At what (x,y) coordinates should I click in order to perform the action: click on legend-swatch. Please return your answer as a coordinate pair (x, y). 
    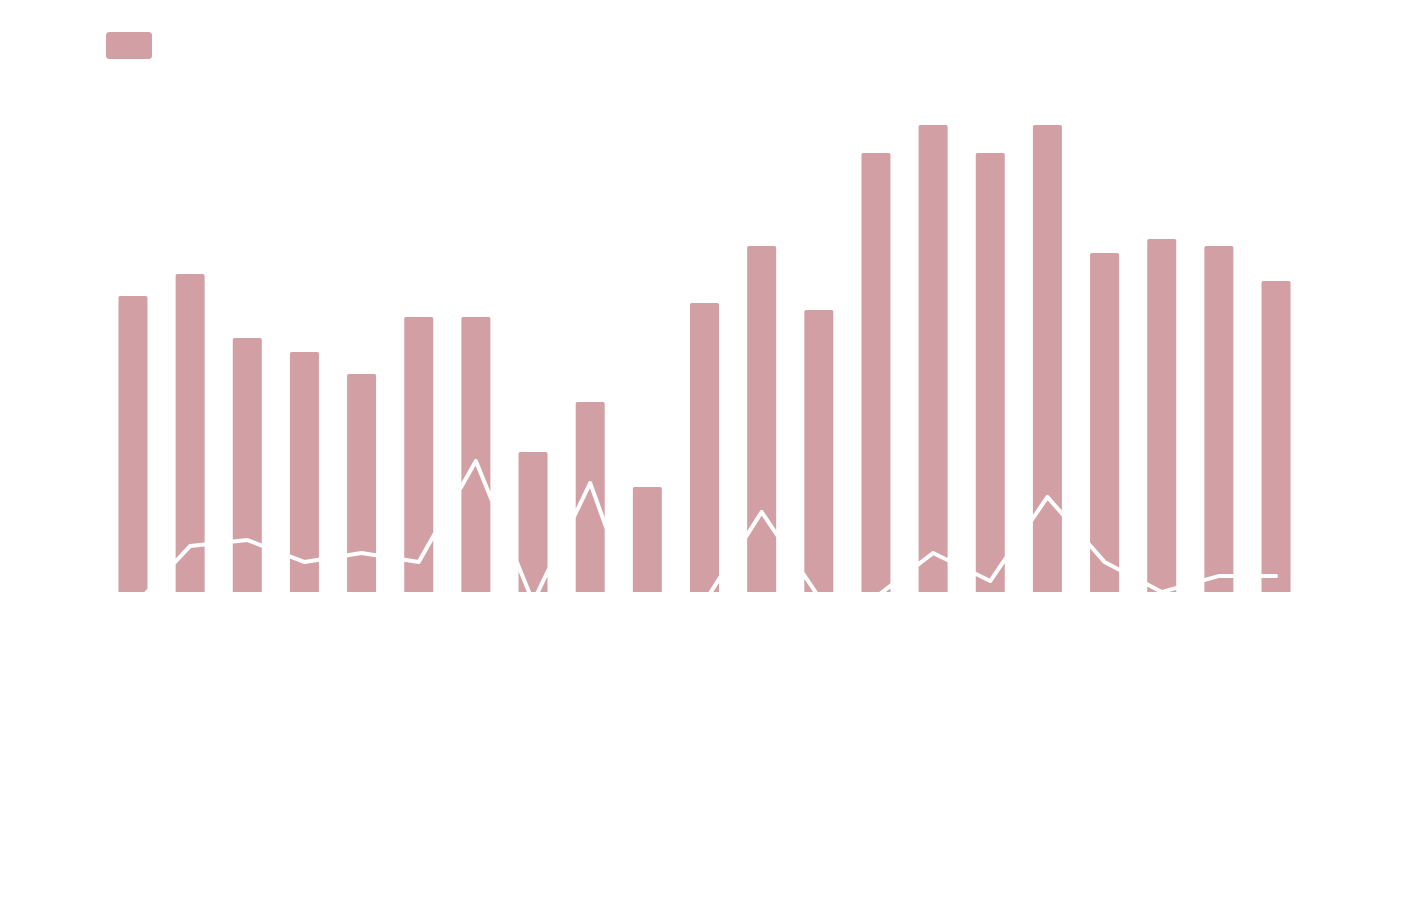
    Looking at the image, I should click on (129, 45).